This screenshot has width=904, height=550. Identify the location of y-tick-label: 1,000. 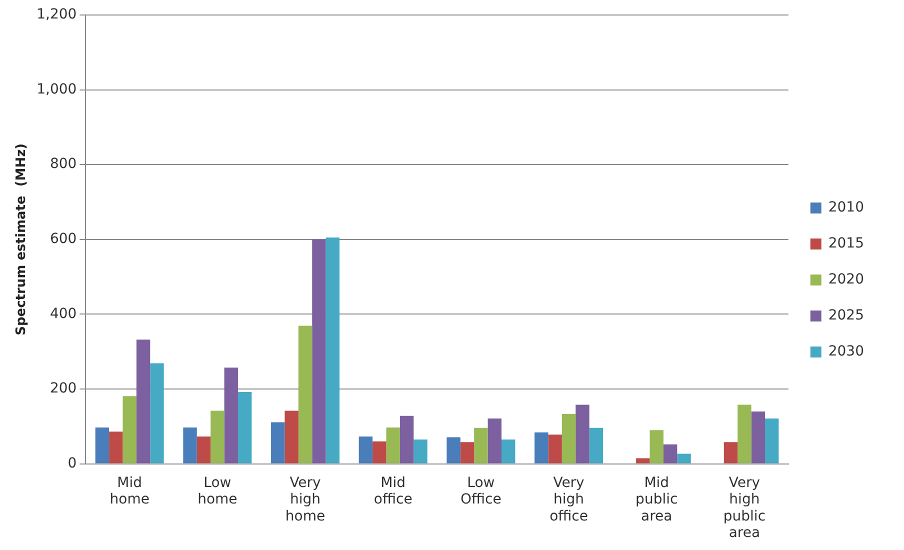
(56, 89).